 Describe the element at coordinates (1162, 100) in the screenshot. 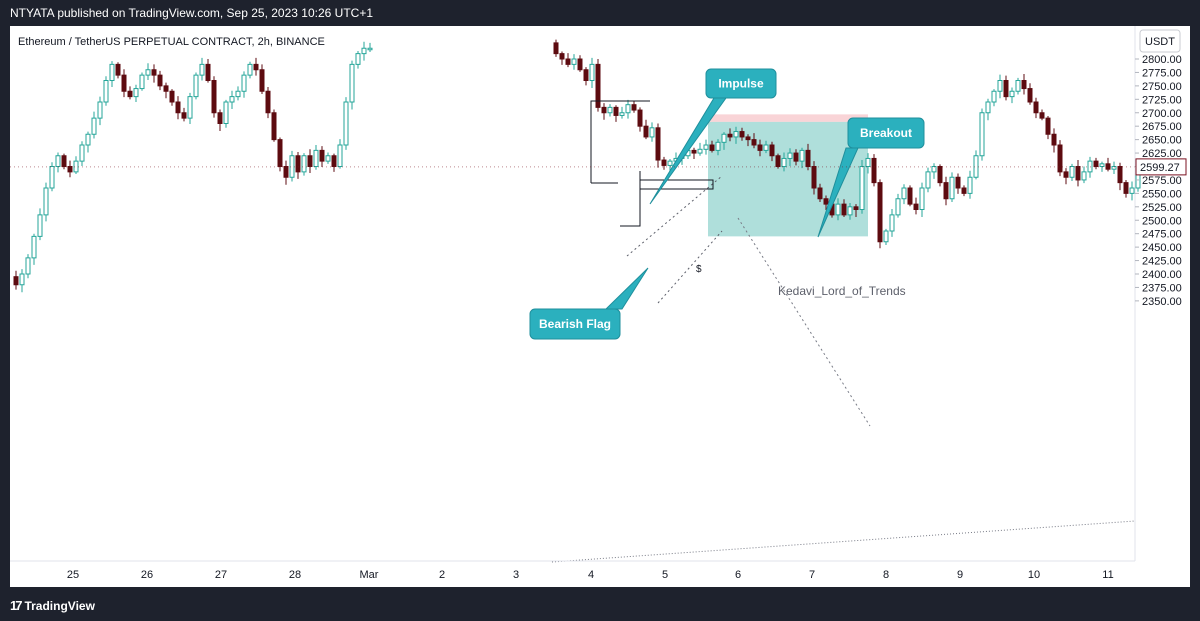

I see `price-tick-label: 2725.00` at that location.